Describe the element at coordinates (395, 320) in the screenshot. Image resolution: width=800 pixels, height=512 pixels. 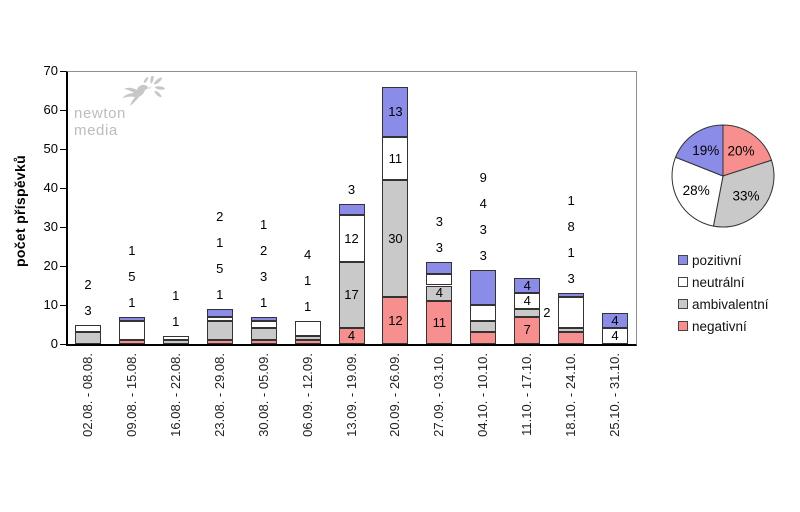
I see `bar-value-label: 12` at that location.